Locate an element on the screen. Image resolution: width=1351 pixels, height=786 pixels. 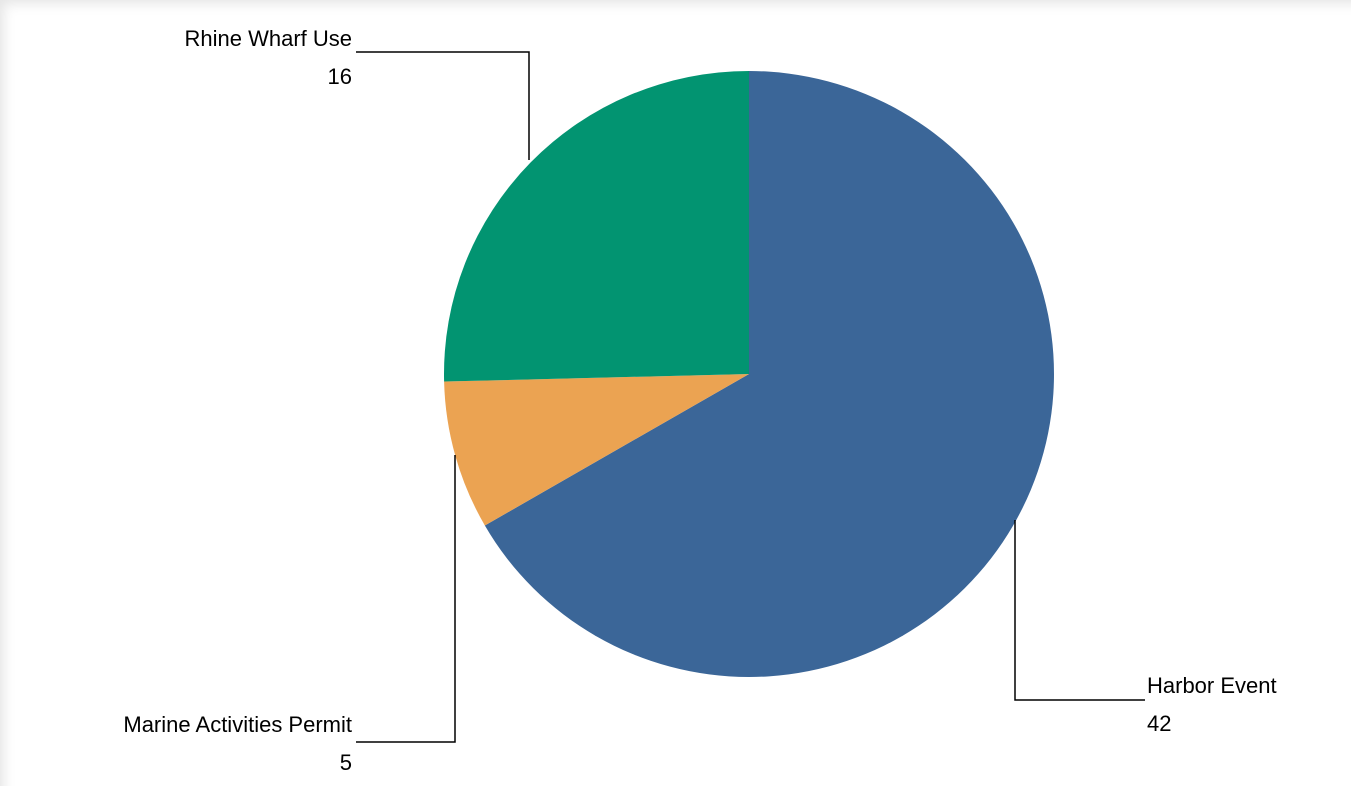
slice-label-harbor-event: Harbor Event is located at coordinates (1212, 685).